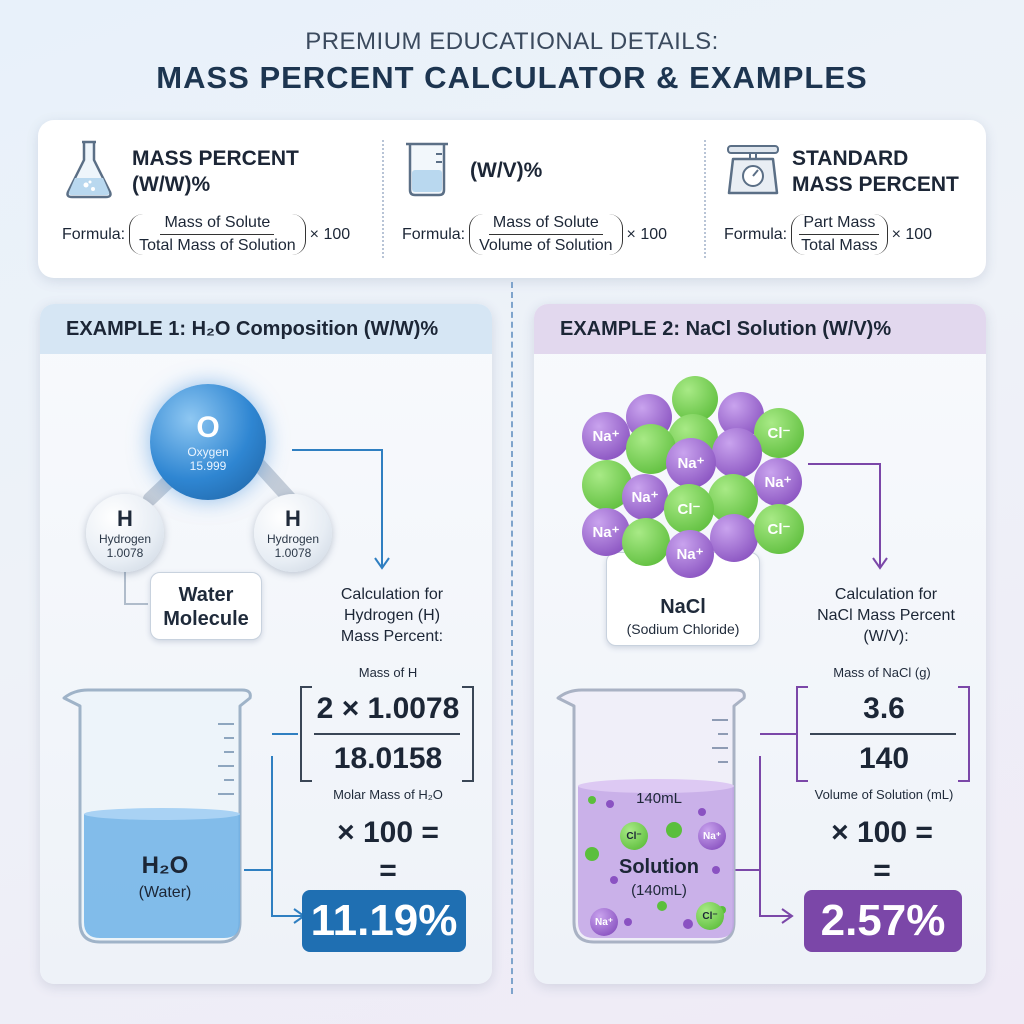  I want to click on center-divider, so click(512, 638).